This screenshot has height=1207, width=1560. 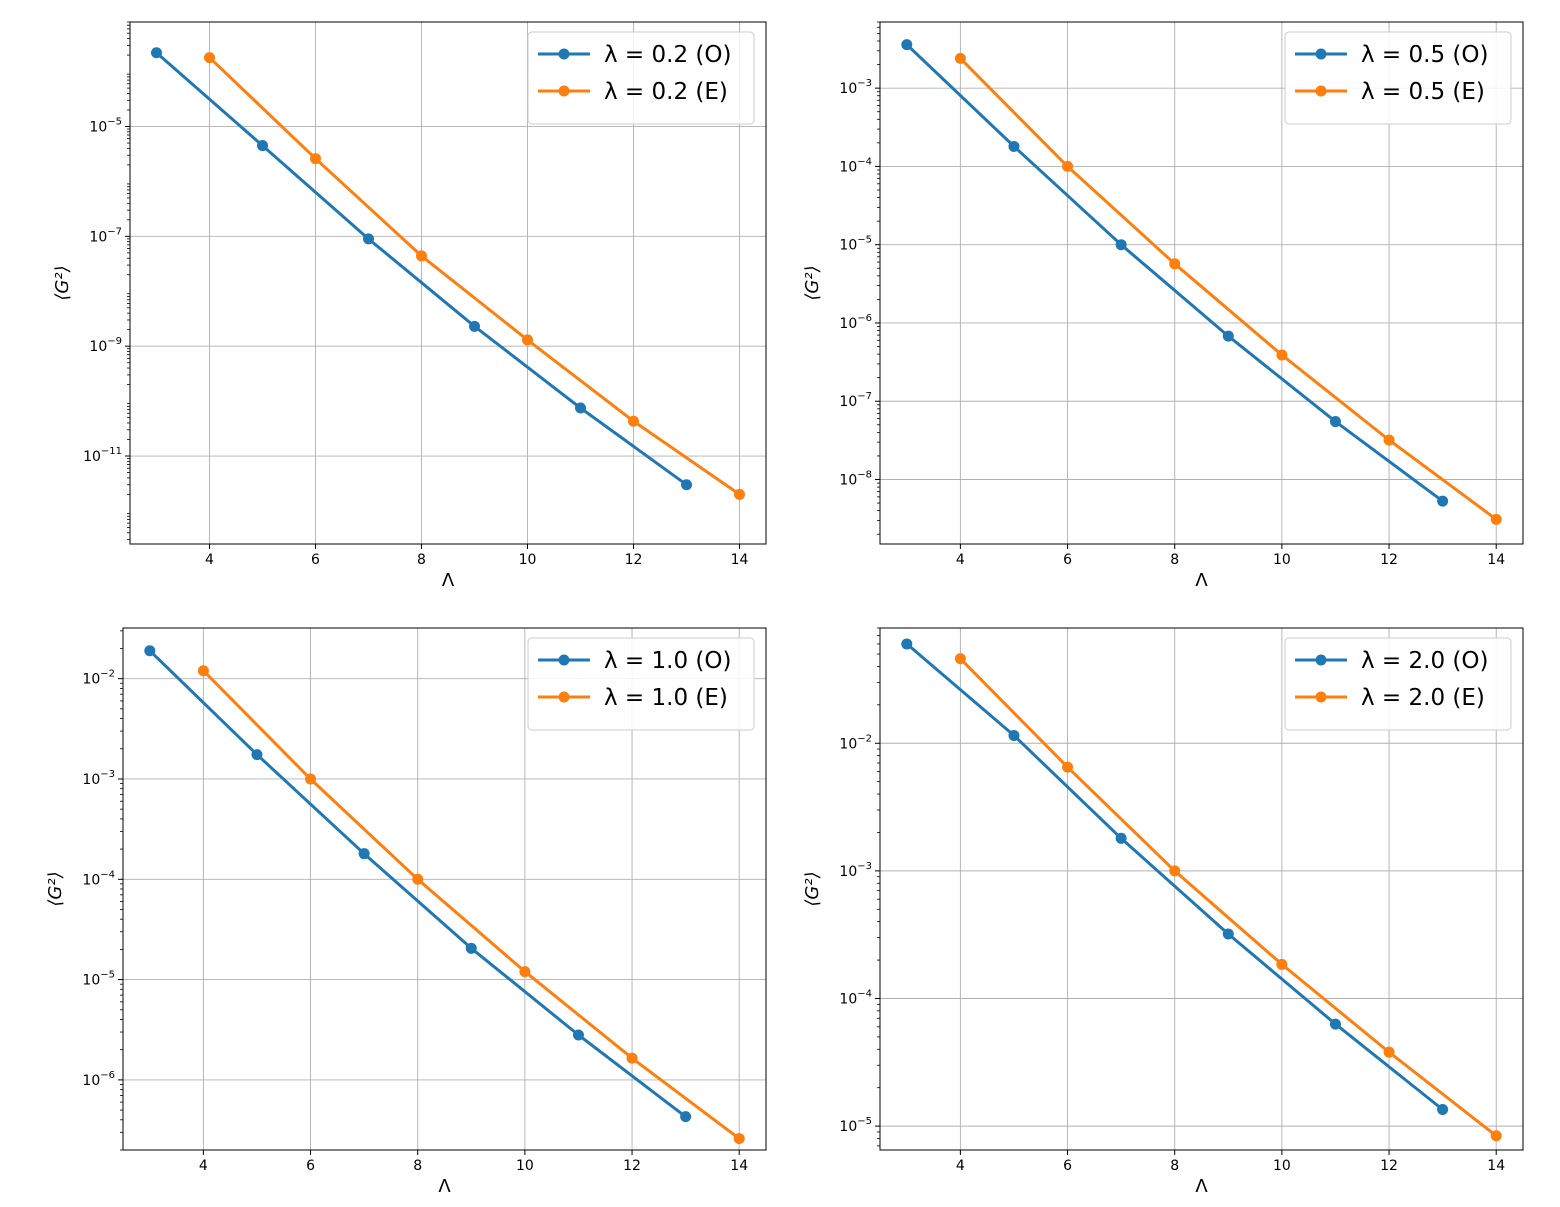 I want to click on y-tick-label: 10⁻⁹, so click(x=105, y=345).